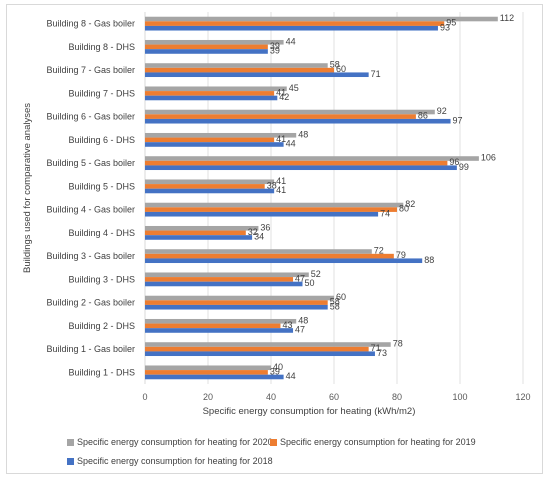 The height and width of the screenshot is (480, 550). I want to click on data-label: 43, so click(287, 325).